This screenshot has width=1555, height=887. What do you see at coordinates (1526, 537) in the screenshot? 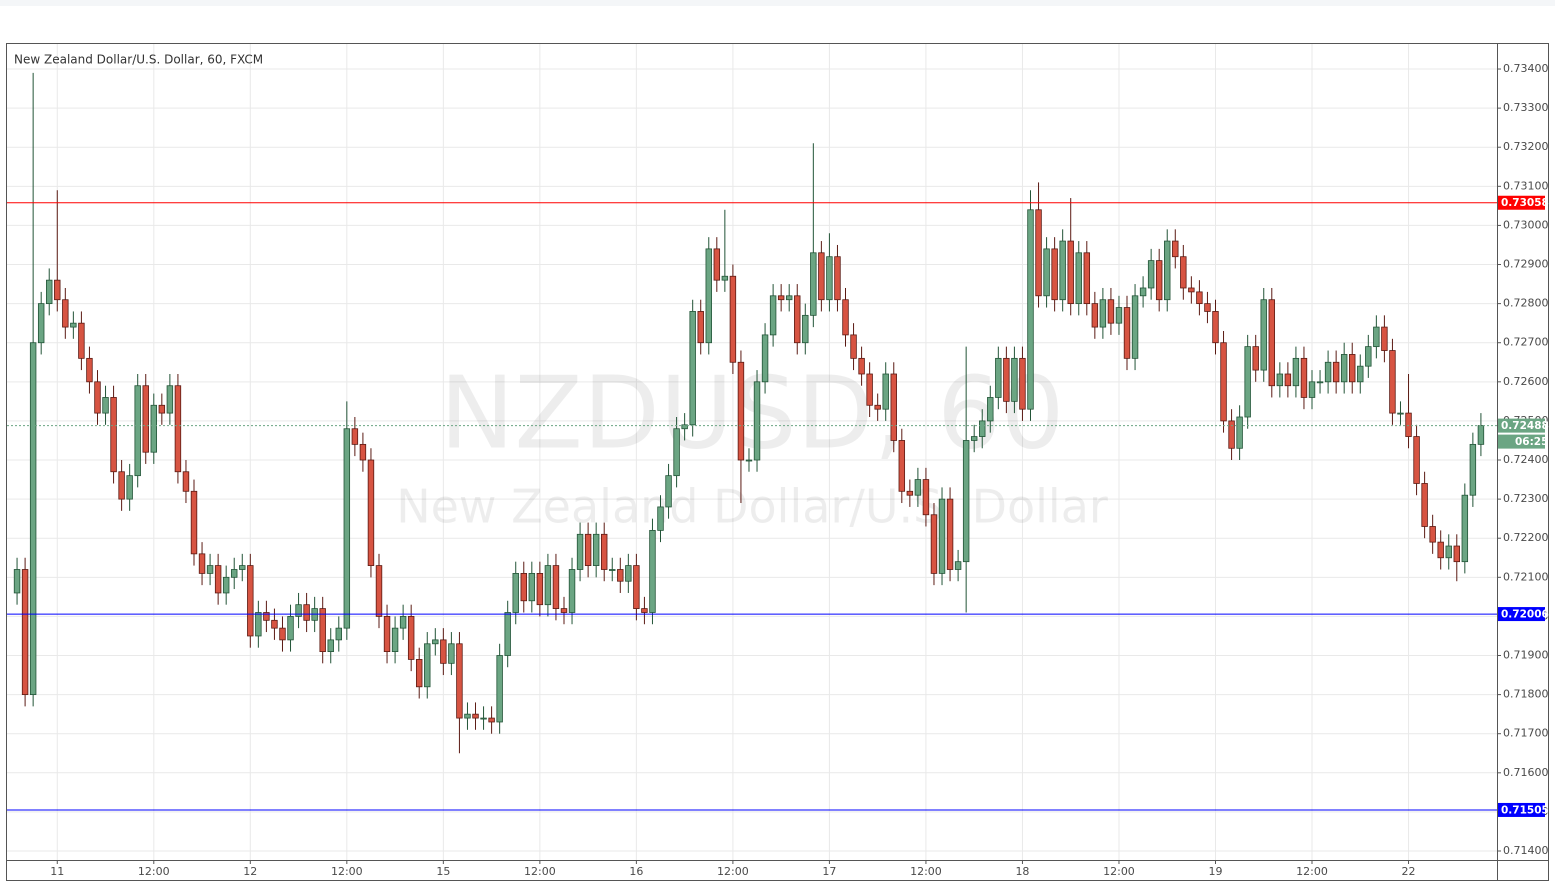
I see `y-tick-label: 0.72200` at bounding box center [1526, 537].